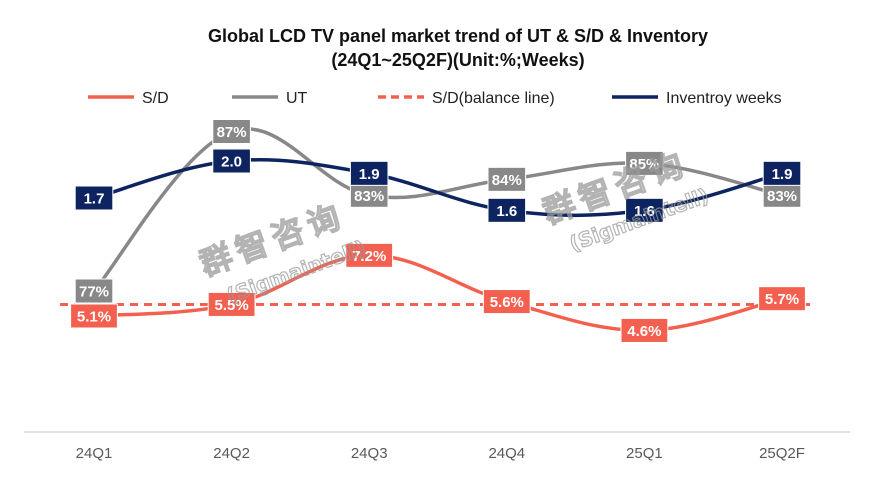 The width and height of the screenshot is (877, 490). Describe the element at coordinates (506, 453) in the screenshot. I see `x-tick-24q4: 24Q4` at that location.